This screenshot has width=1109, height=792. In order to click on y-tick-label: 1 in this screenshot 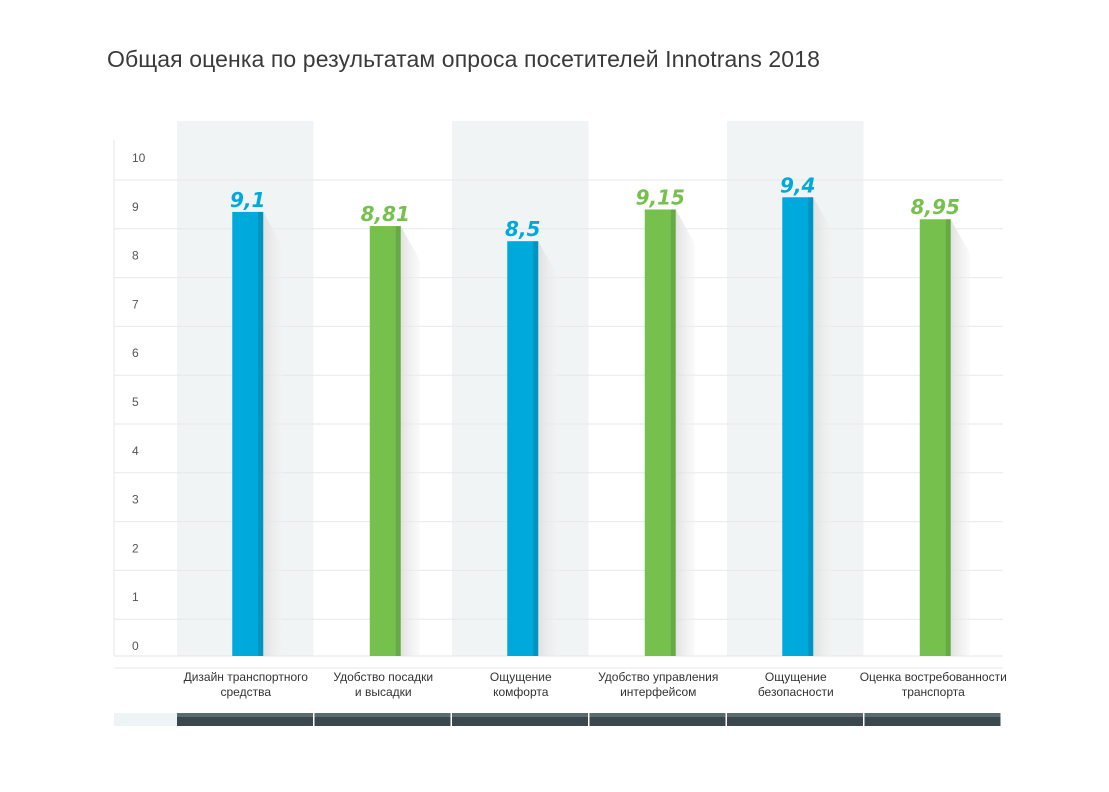, I will do `click(135, 597)`.